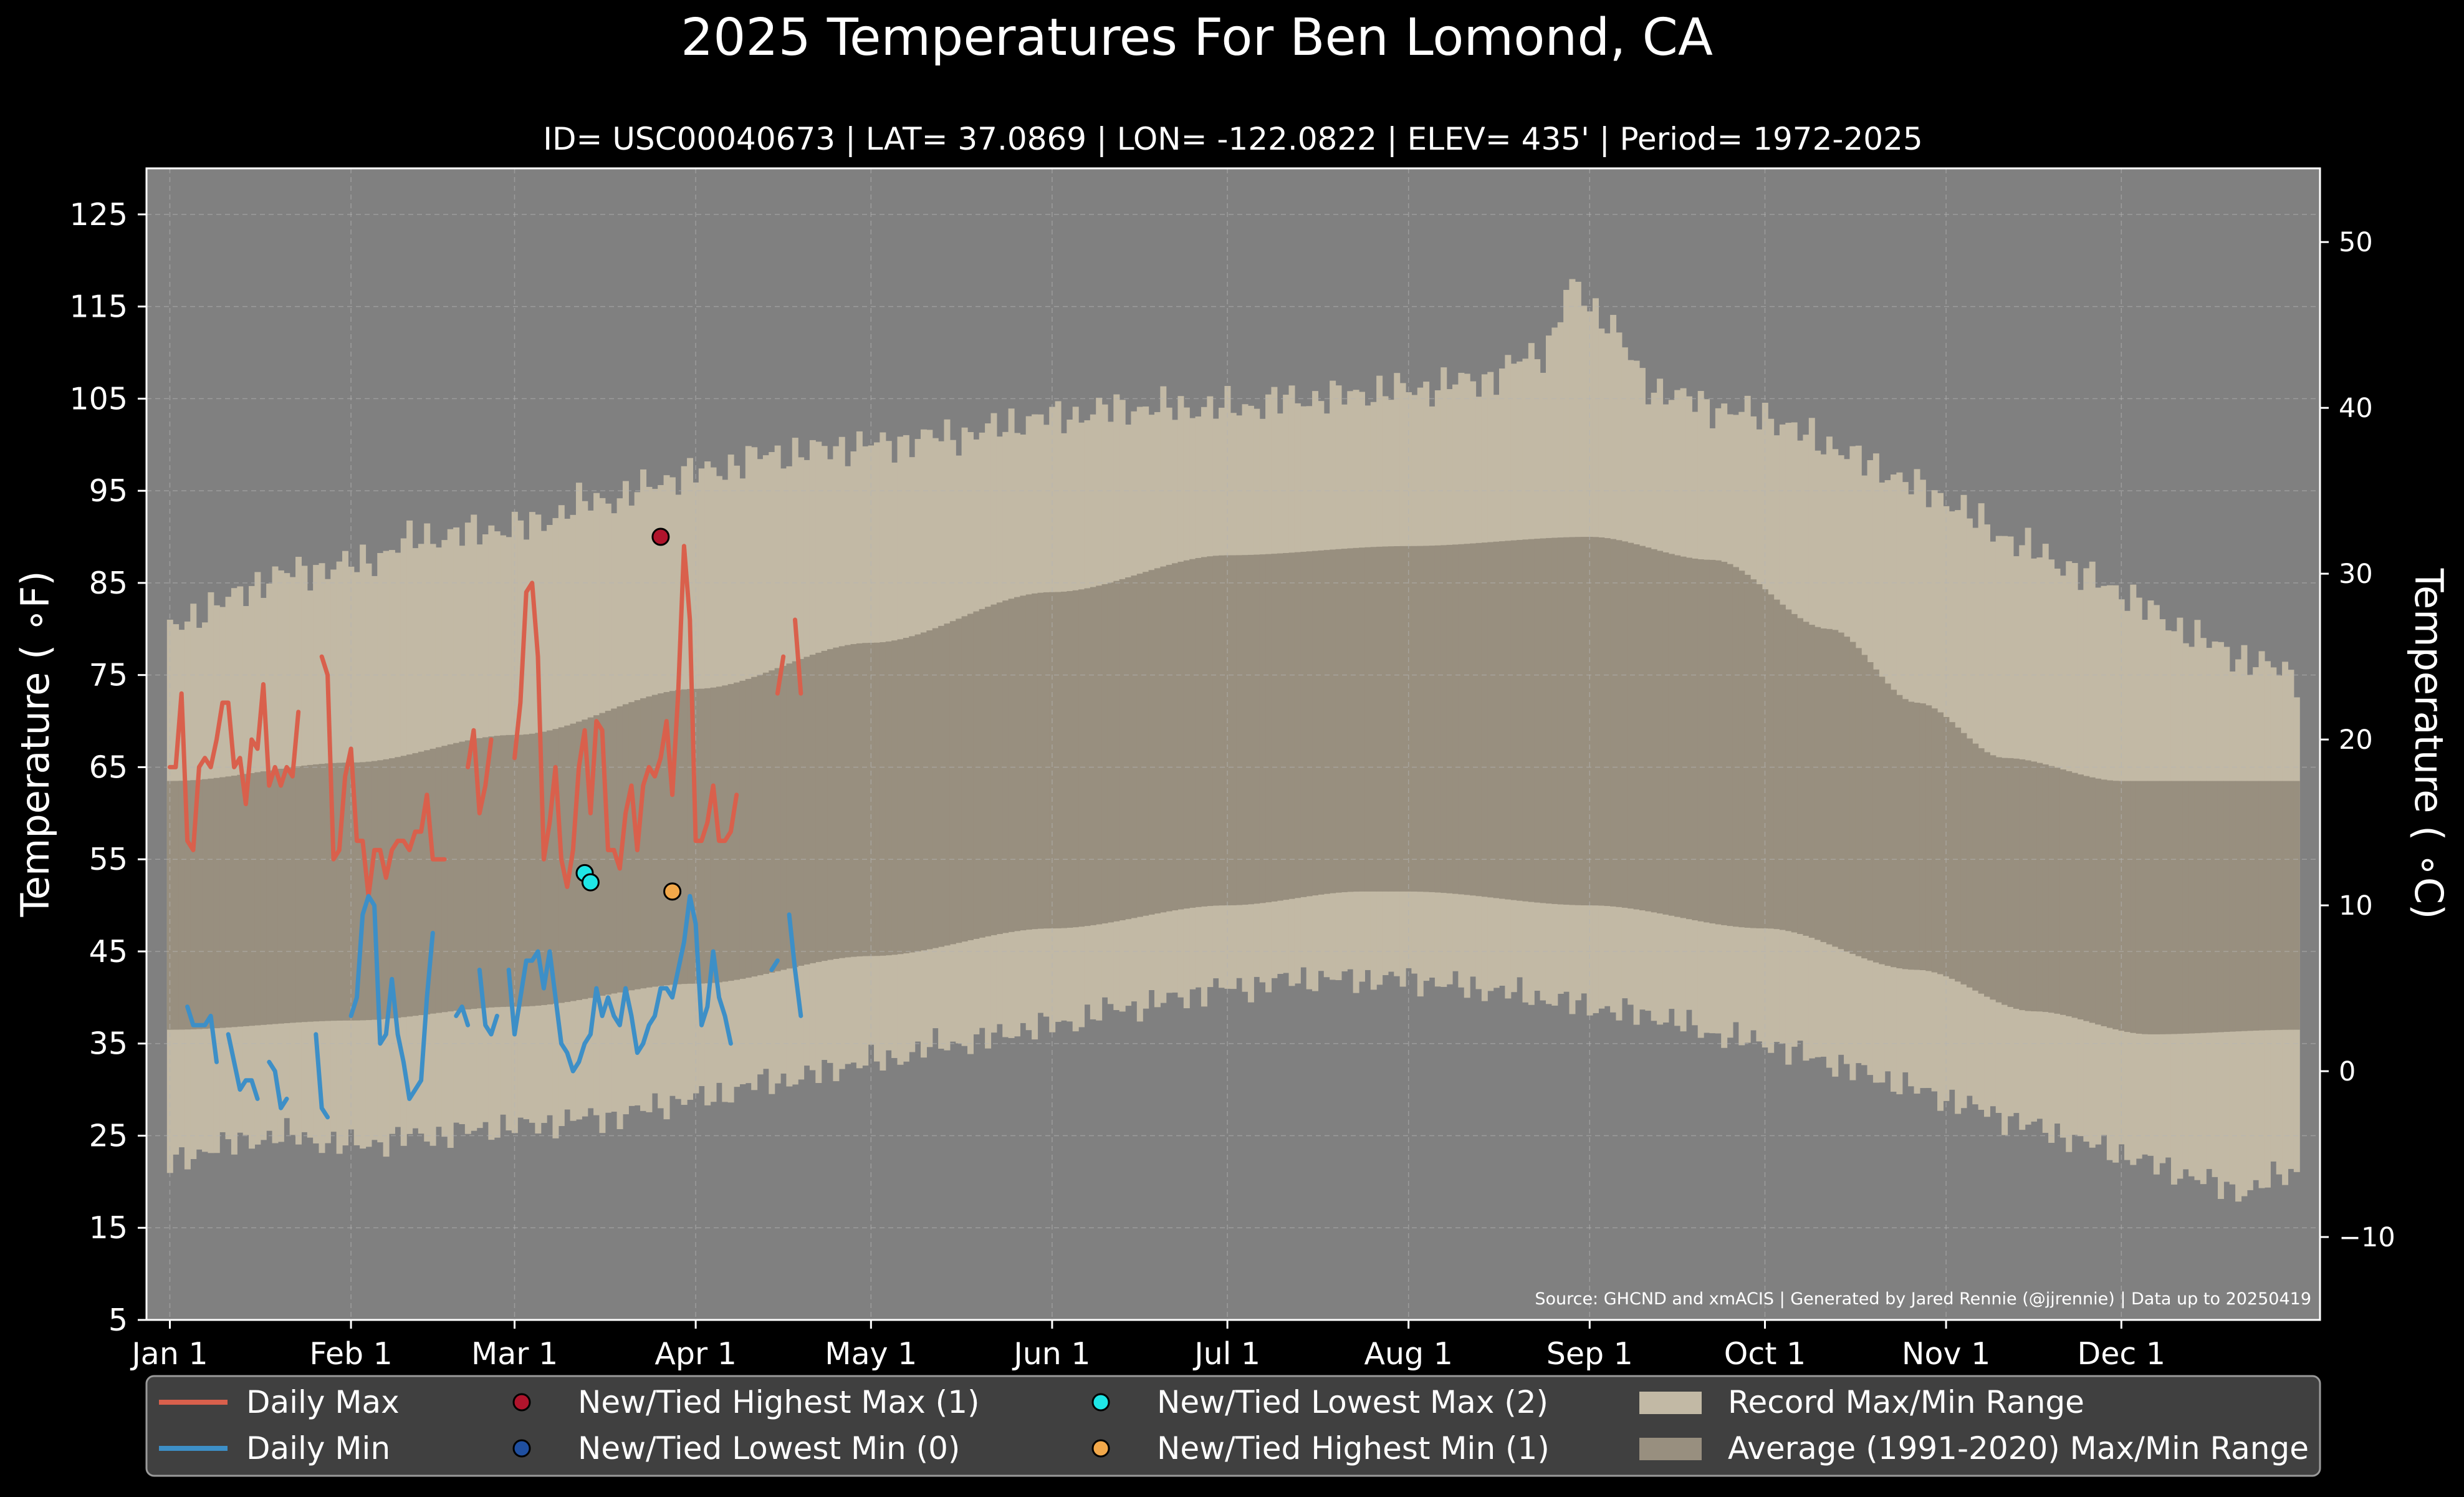  What do you see at coordinates (1408, 1354) in the screenshot?
I see `x-tick-label: Aug 1` at bounding box center [1408, 1354].